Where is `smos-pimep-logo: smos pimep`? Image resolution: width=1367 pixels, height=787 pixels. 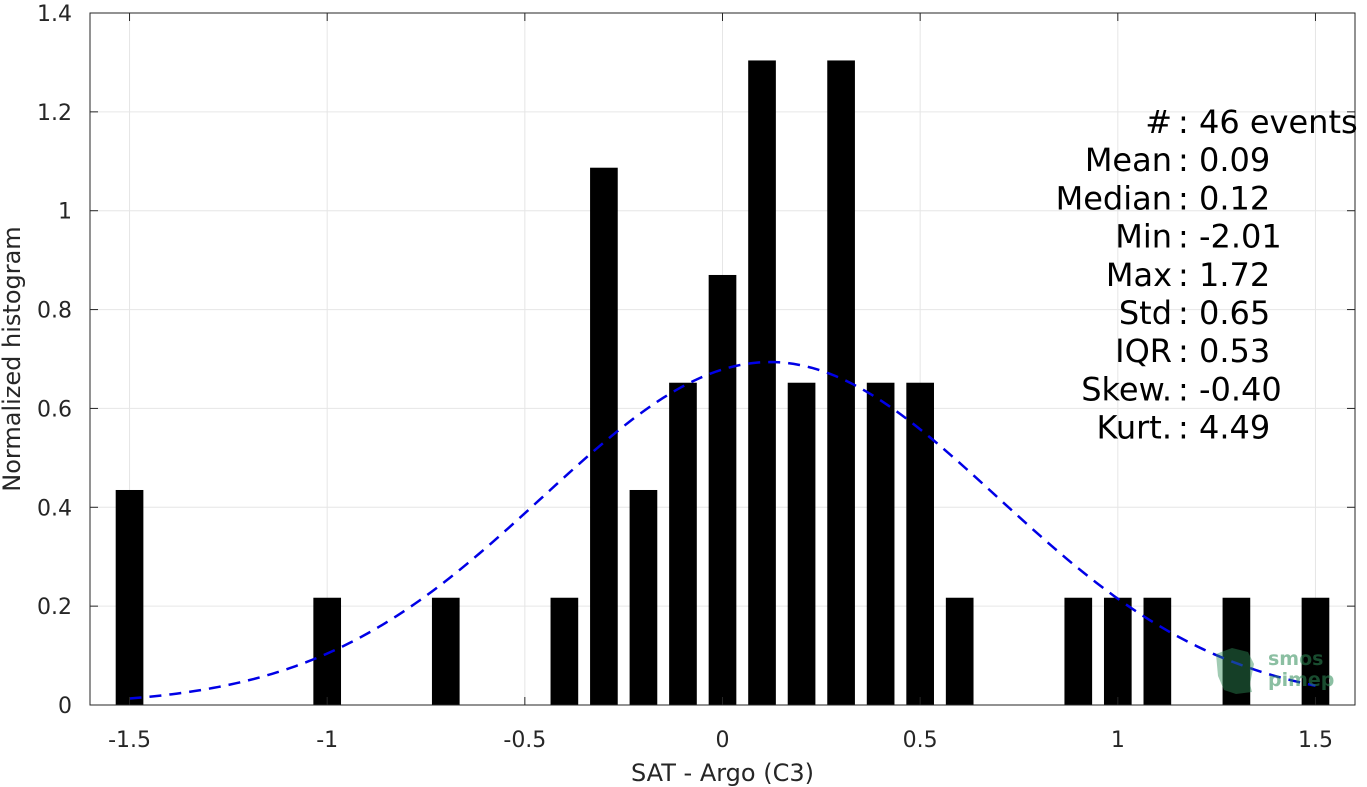
smos-pimep-logo: smos pimep is located at coordinates (1275, 671).